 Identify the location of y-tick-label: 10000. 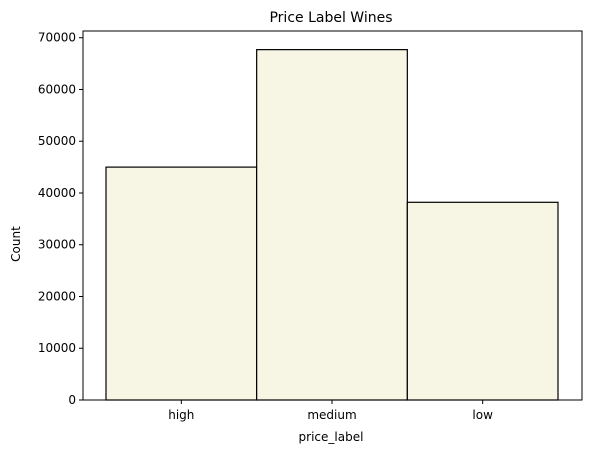
(57, 348).